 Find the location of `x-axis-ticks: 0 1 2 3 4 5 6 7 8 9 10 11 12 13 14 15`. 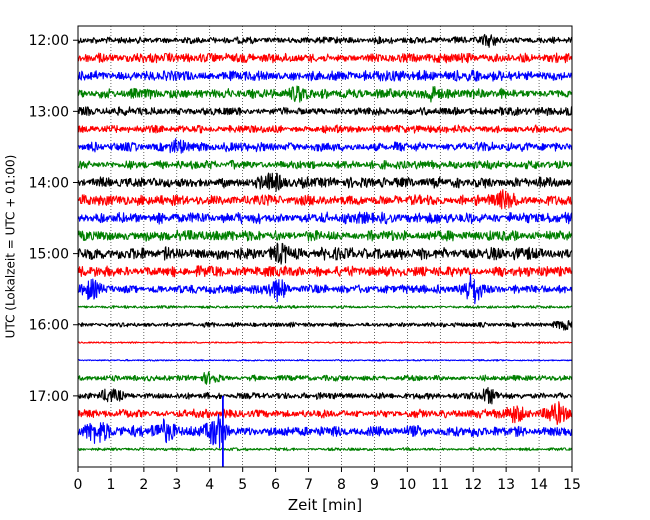

x-axis-ticks: 0 1 2 3 4 5 6 7 8 9 10 11 12 13 14 15 is located at coordinates (327, 480).